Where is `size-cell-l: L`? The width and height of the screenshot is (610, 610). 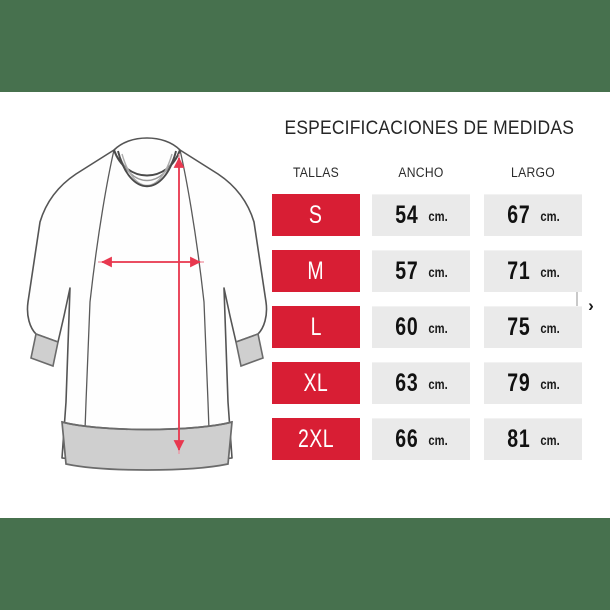 size-cell-l: L is located at coordinates (316, 327).